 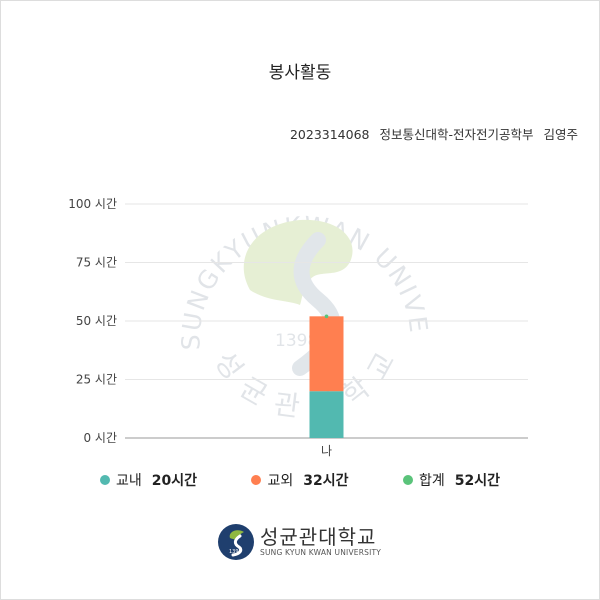 I want to click on legend-dot-total, so click(x=407, y=480).